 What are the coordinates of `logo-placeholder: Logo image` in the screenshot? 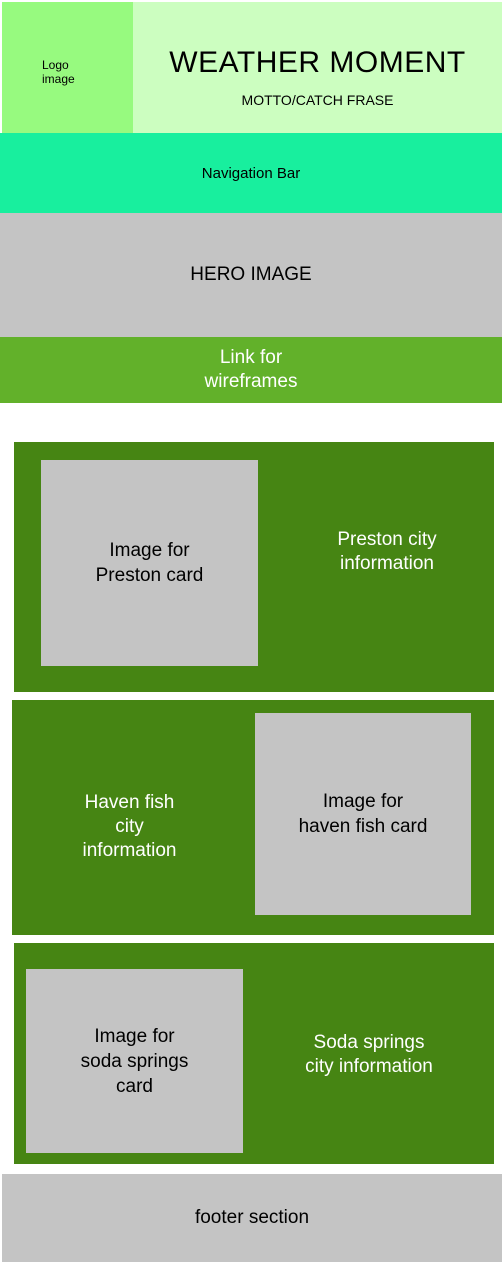 It's located at (67, 67).